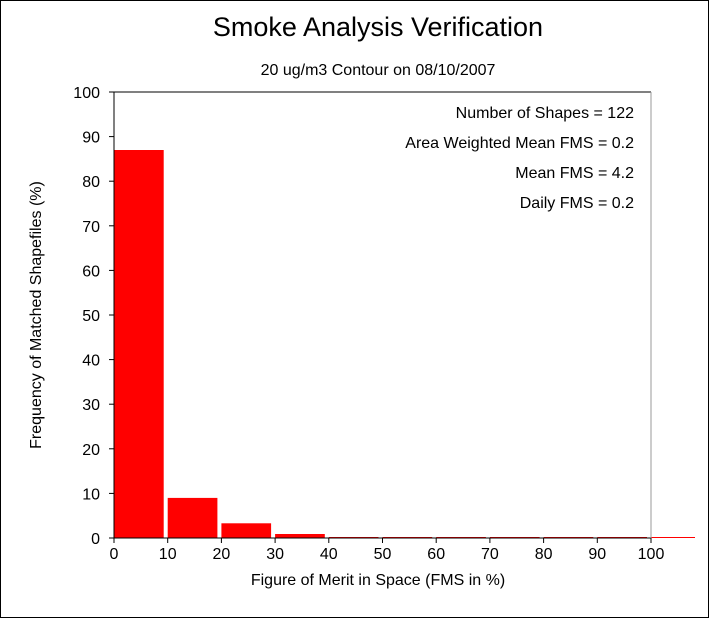 The image size is (709, 618). I want to click on y-tick-label: 60, so click(91, 271).